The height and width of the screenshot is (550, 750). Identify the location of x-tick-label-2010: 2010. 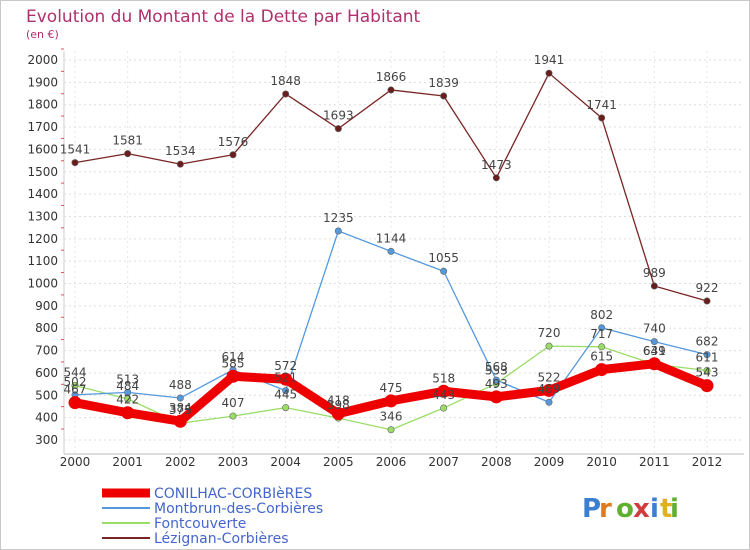
(601, 462).